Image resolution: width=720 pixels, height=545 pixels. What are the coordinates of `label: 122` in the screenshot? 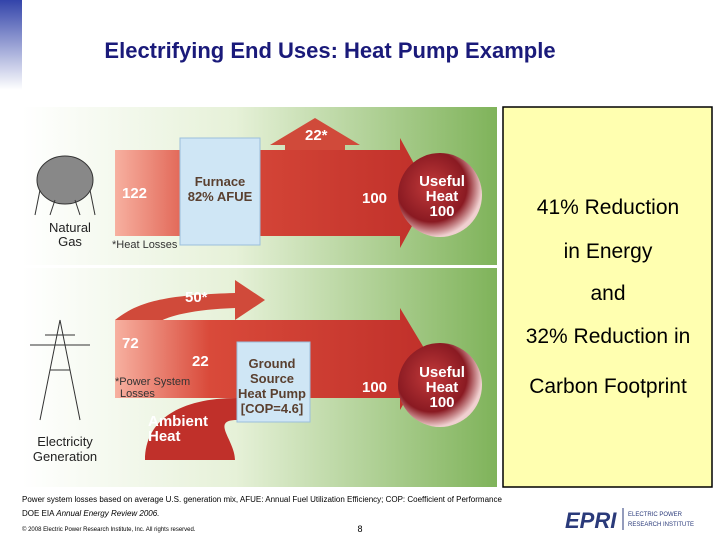 It's located at (134, 193).